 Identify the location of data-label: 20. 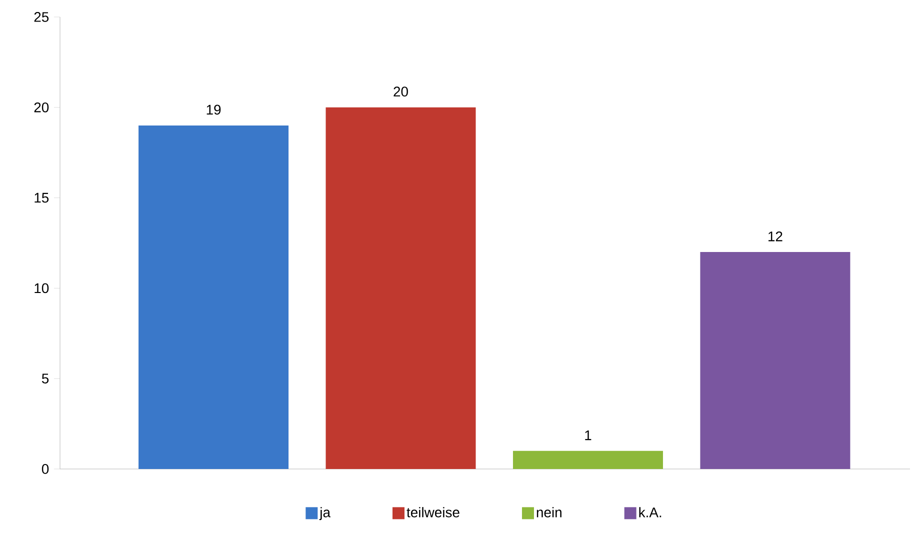
(401, 91).